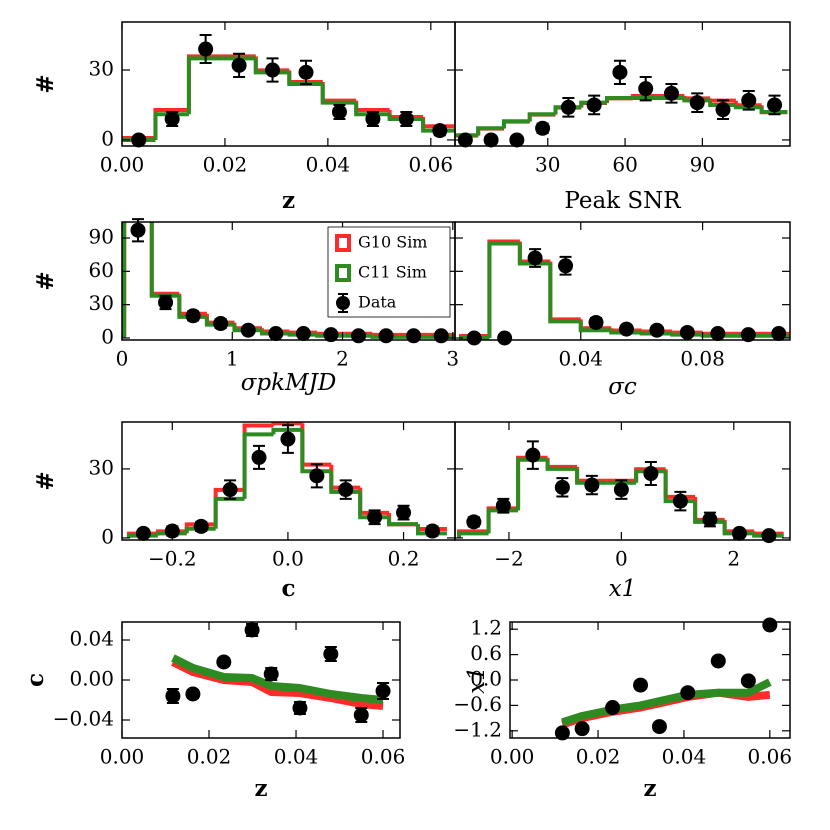 The image size is (830, 830). Describe the element at coordinates (288, 200) in the screenshot. I see `x-axis-label: z` at that location.